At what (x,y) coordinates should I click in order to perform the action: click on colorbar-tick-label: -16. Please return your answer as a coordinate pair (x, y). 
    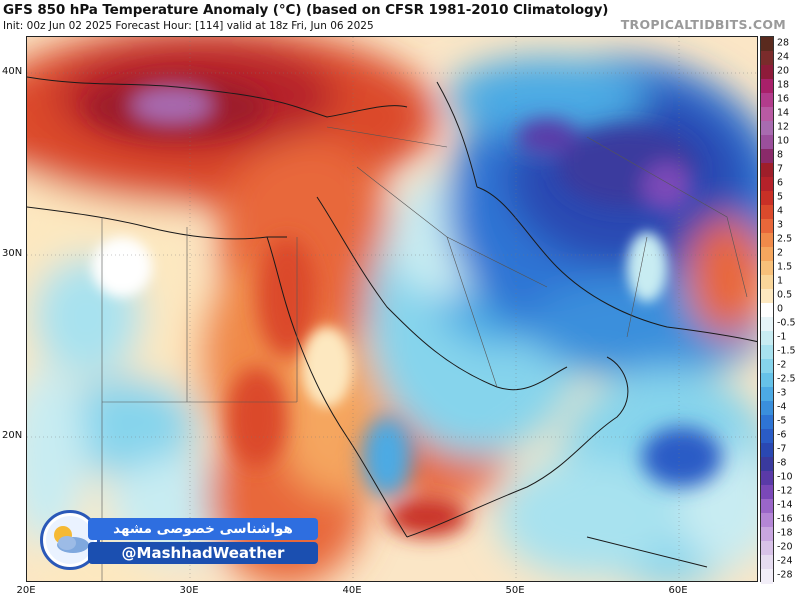
    Looking at the image, I should click on (785, 519).